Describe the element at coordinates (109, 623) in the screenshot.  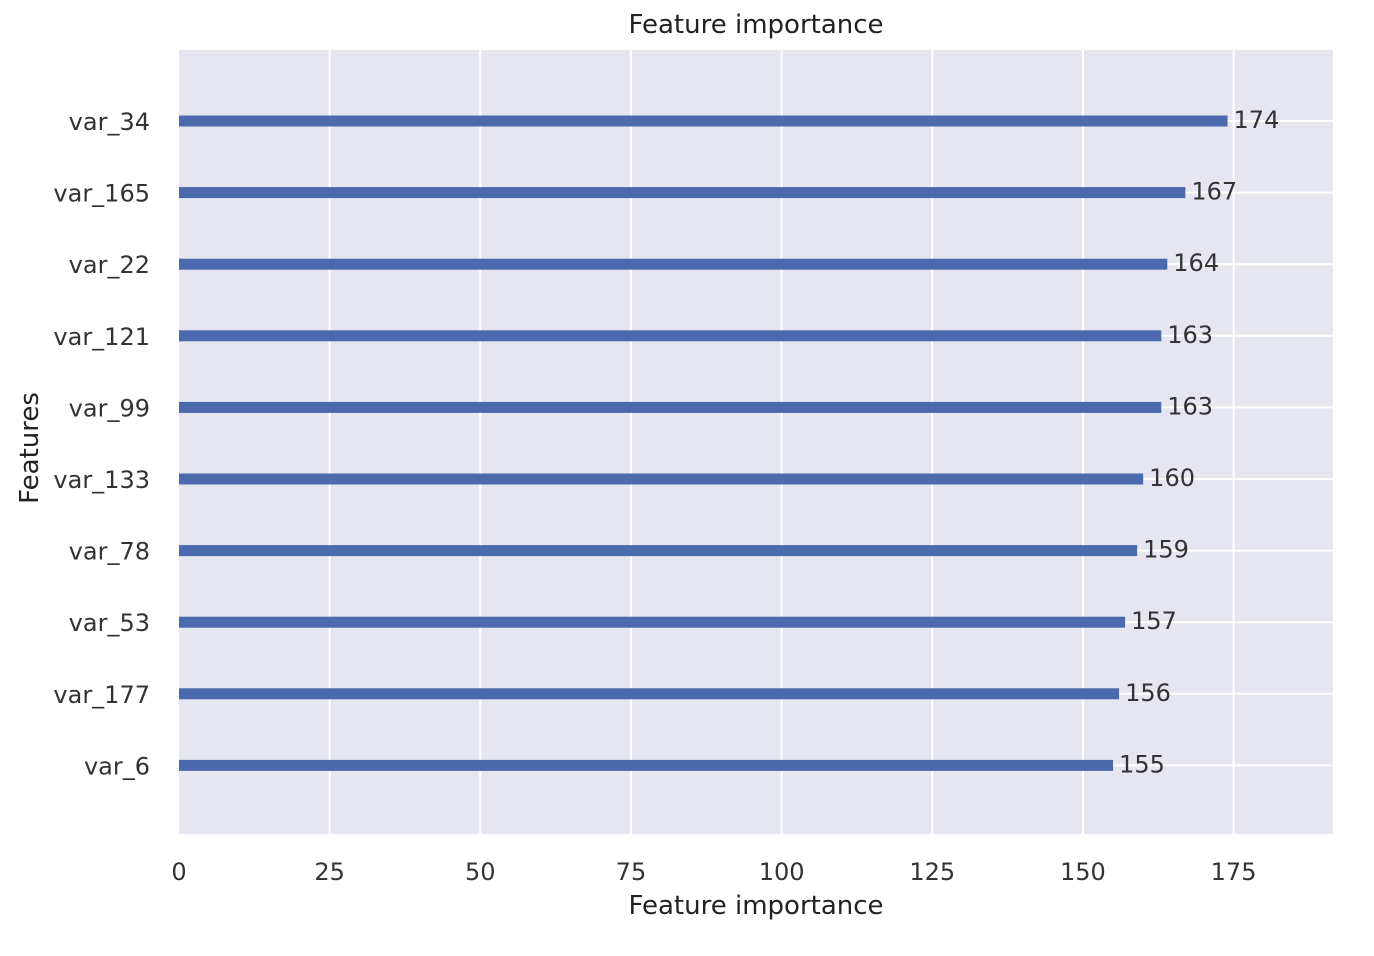
I see `y-tick-label: var_53` at that location.